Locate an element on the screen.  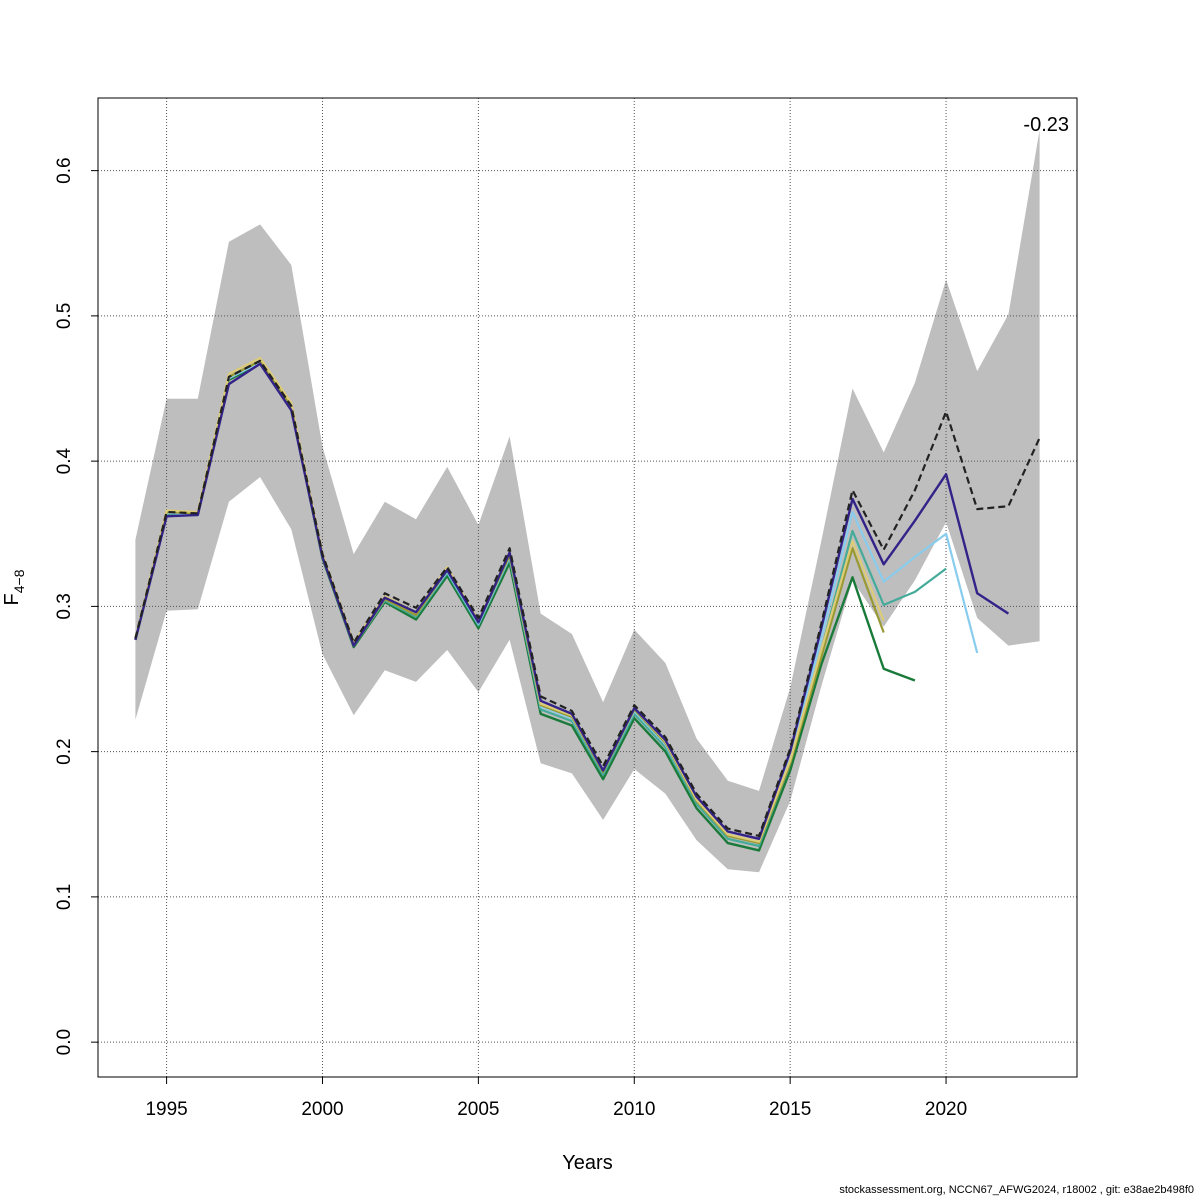
y-tick-label: 0.4 is located at coordinates (64, 460).